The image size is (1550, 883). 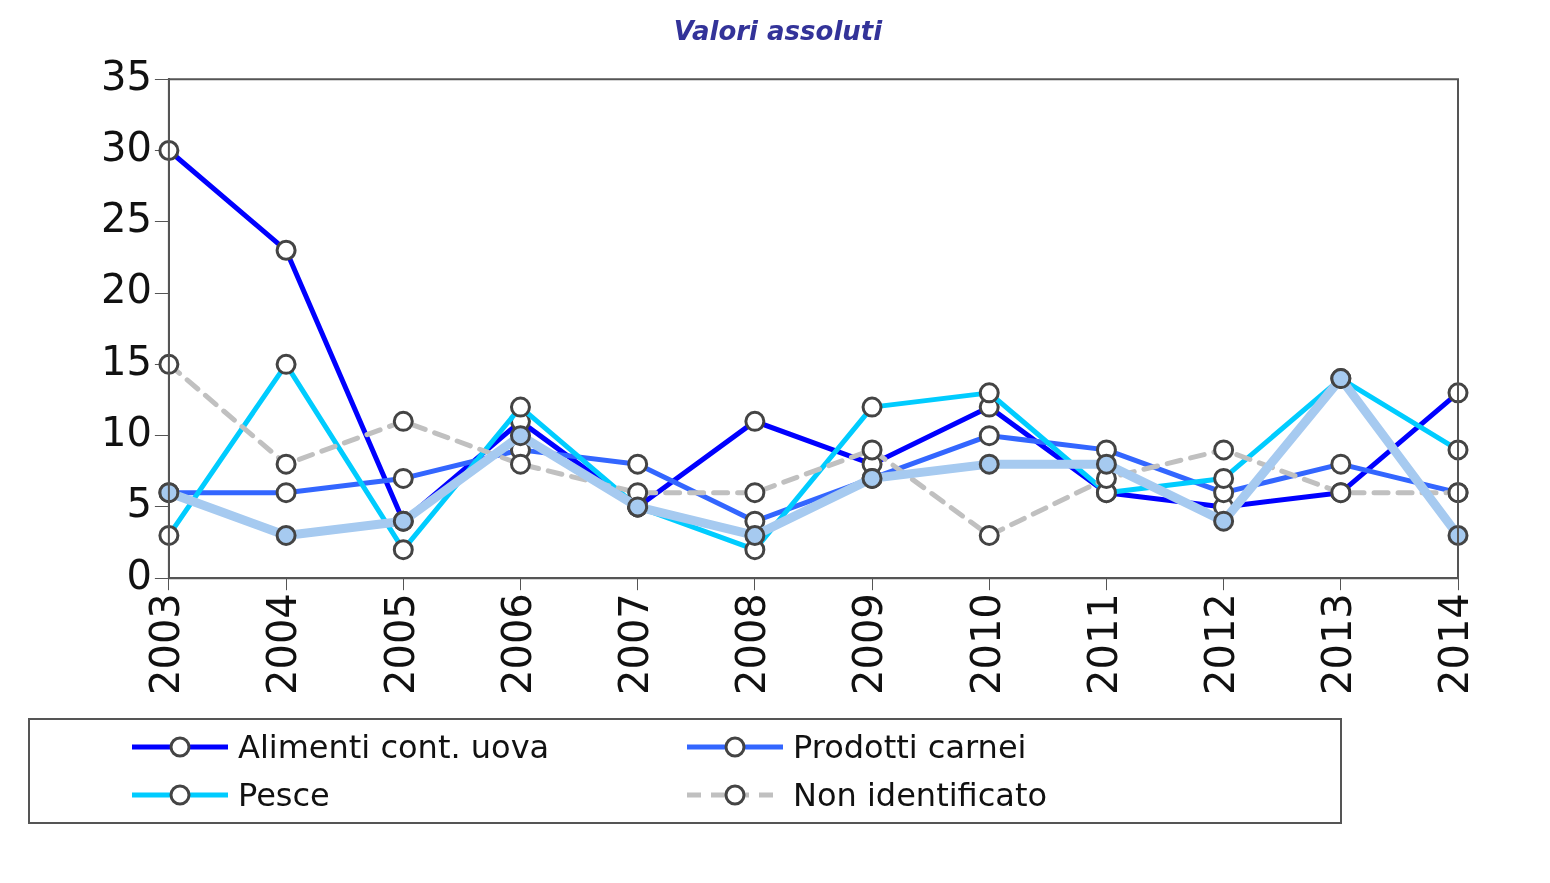 I want to click on x-tick-label: 2012, so click(x=1220, y=644).